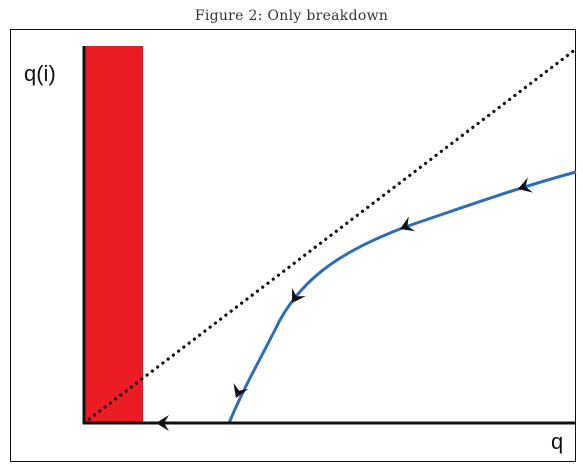  Describe the element at coordinates (113, 234) in the screenshot. I see `red-breakdown-region` at that location.